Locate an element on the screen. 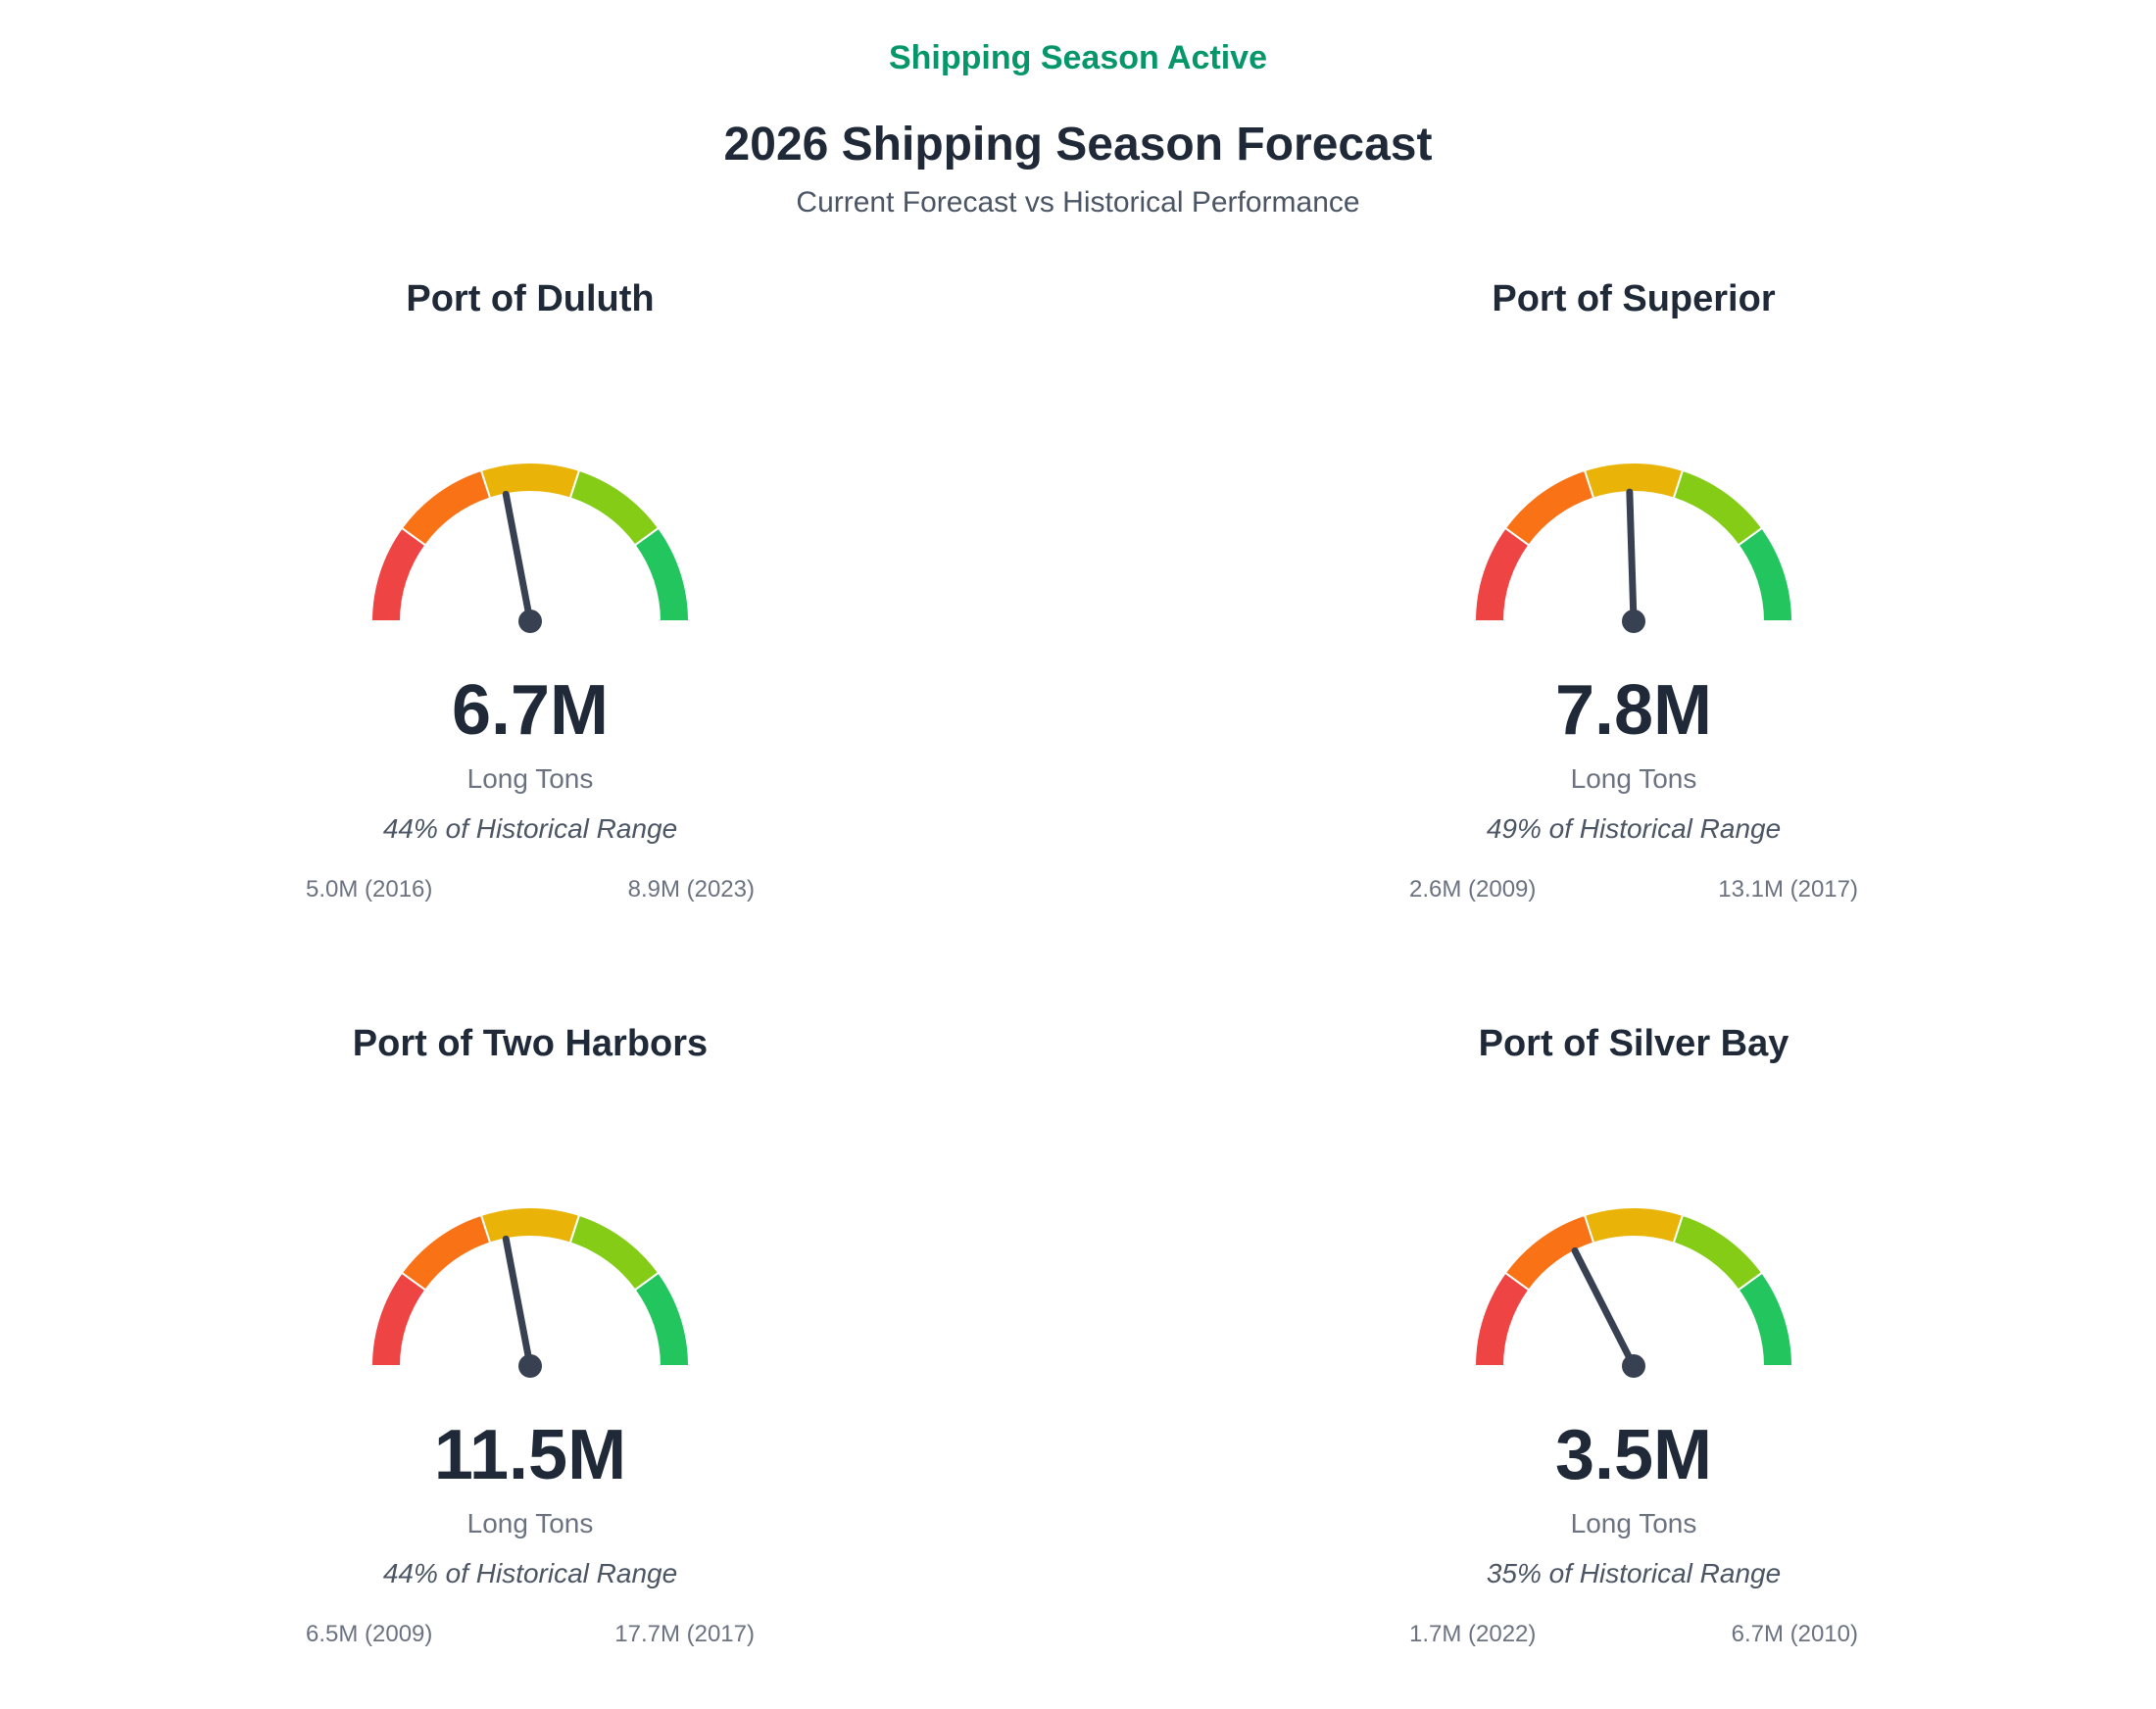  gauge-max-label: 13.1M (2017) is located at coordinates (1788, 890).